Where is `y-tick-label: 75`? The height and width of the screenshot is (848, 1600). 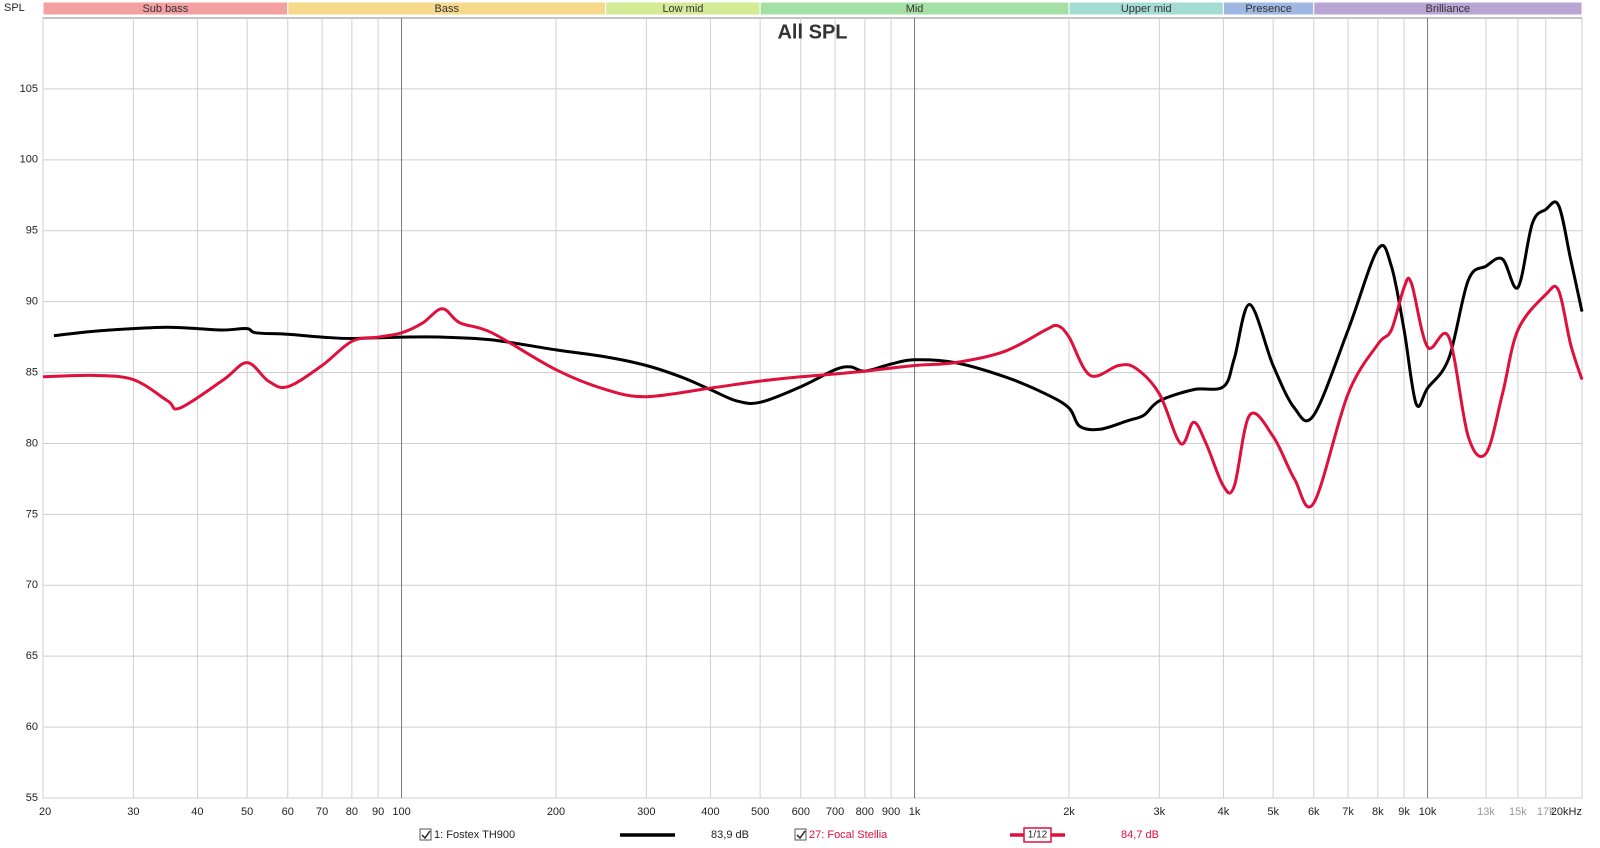 y-tick-label: 75 is located at coordinates (32, 514).